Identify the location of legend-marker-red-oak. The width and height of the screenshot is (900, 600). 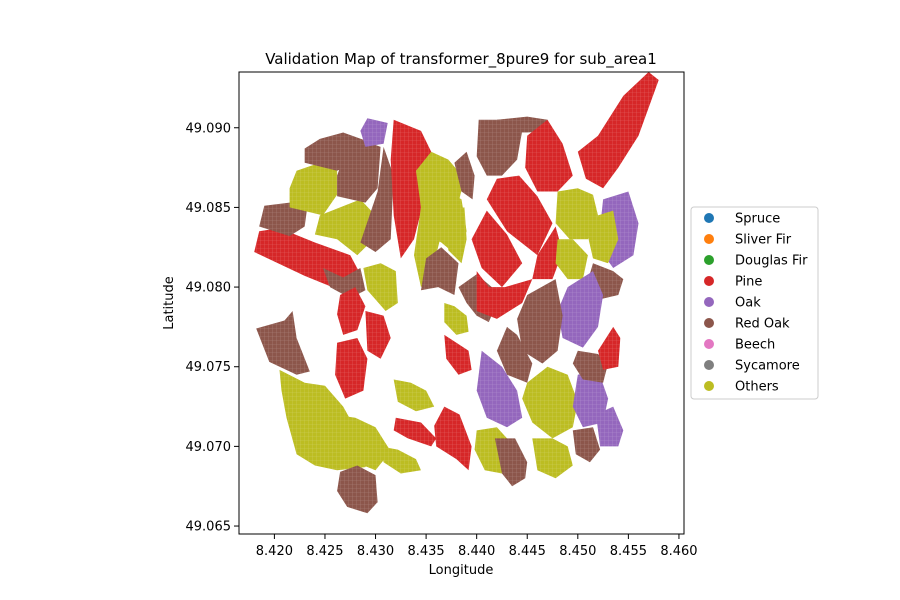
(709, 323).